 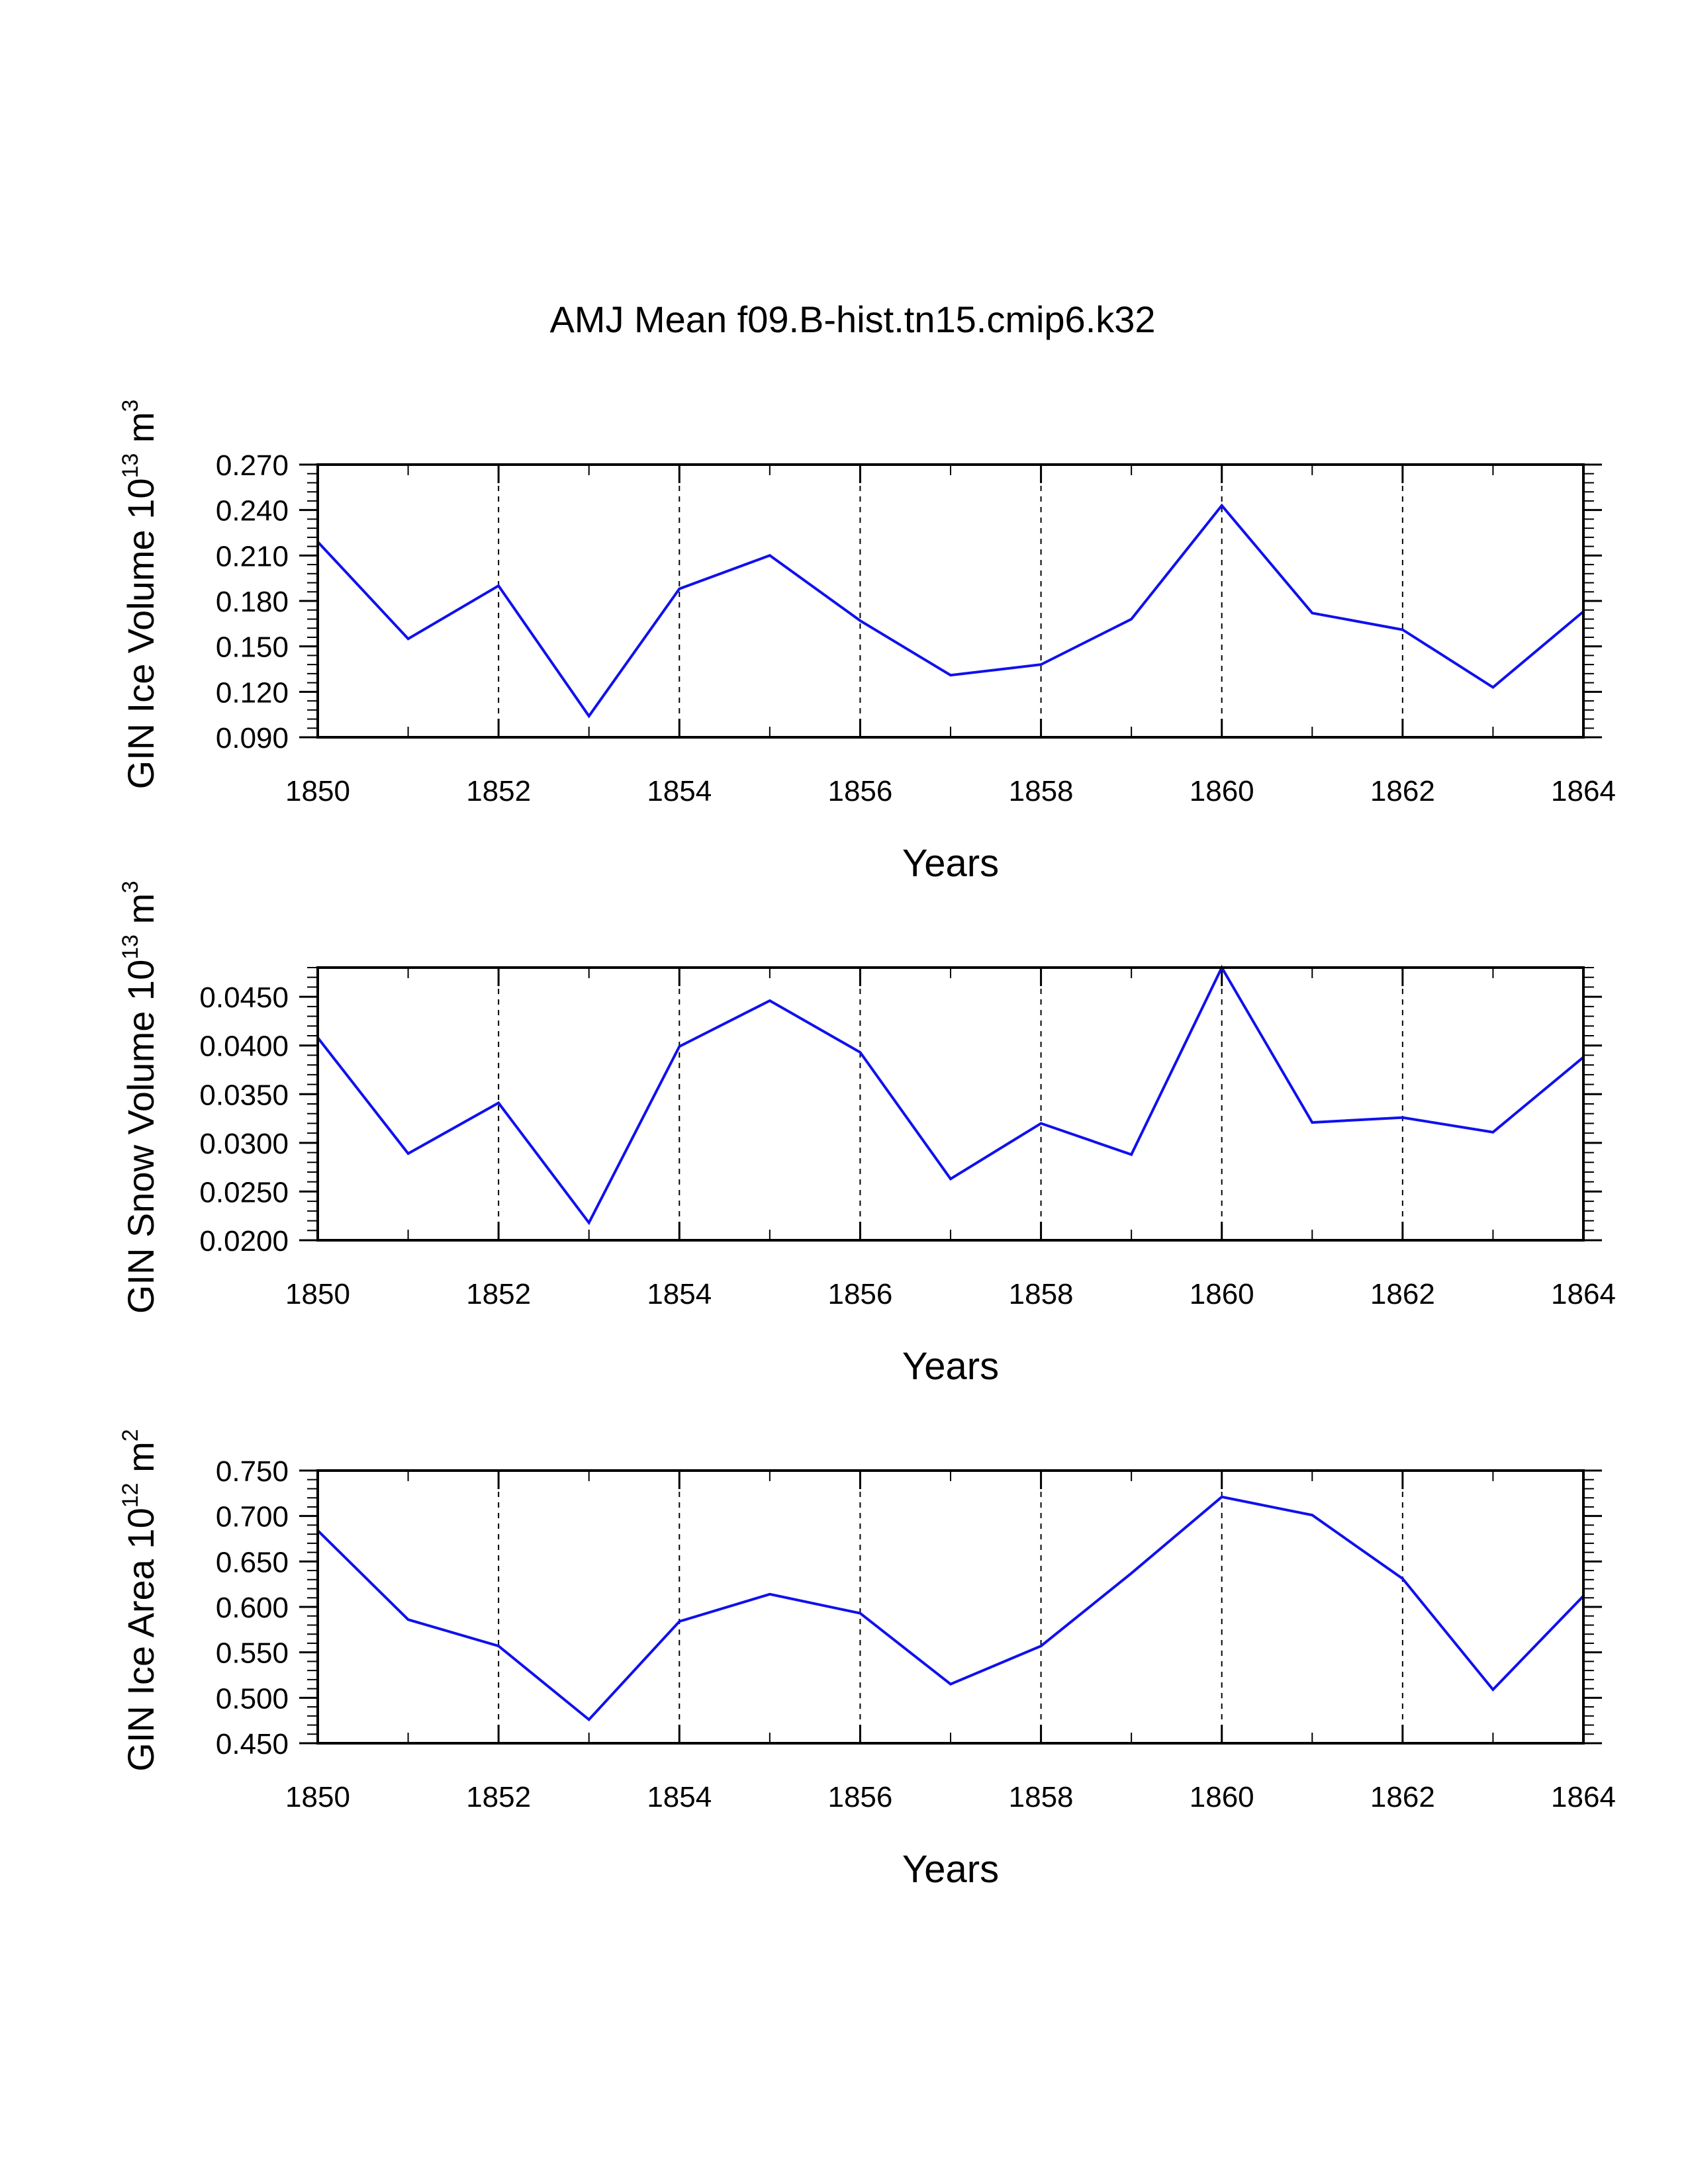 I want to click on ice-volume-y-tick-label: 0.240, so click(x=252, y=511).